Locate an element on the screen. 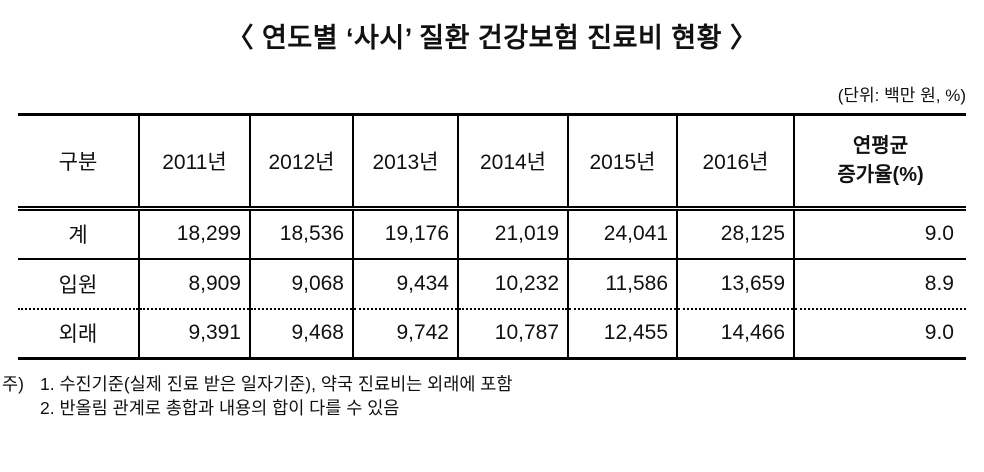  value-cell: 12,455 is located at coordinates (622, 333).